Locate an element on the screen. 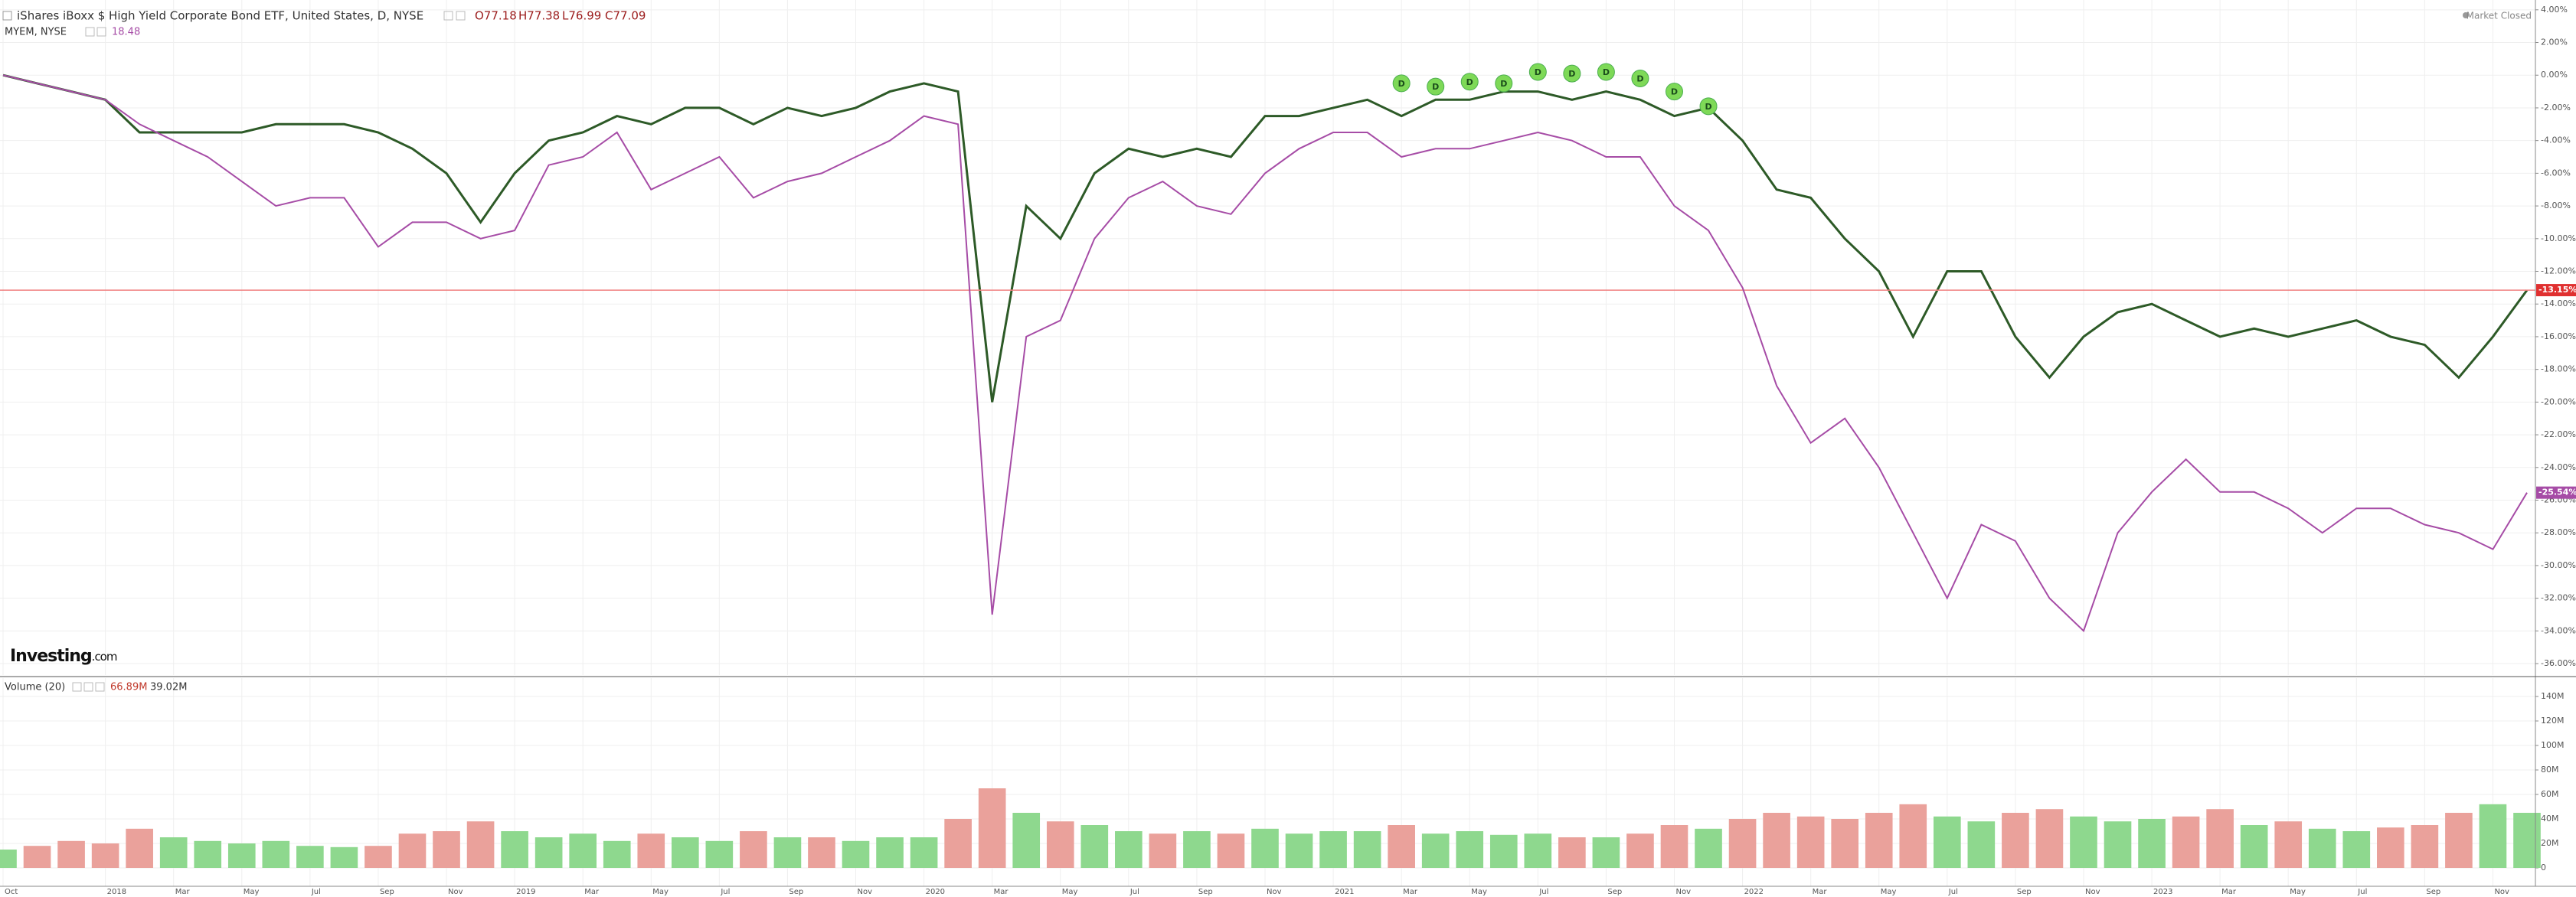 Image resolution: width=2576 pixels, height=897 pixels. collapse-icon is located at coordinates (7, 16).